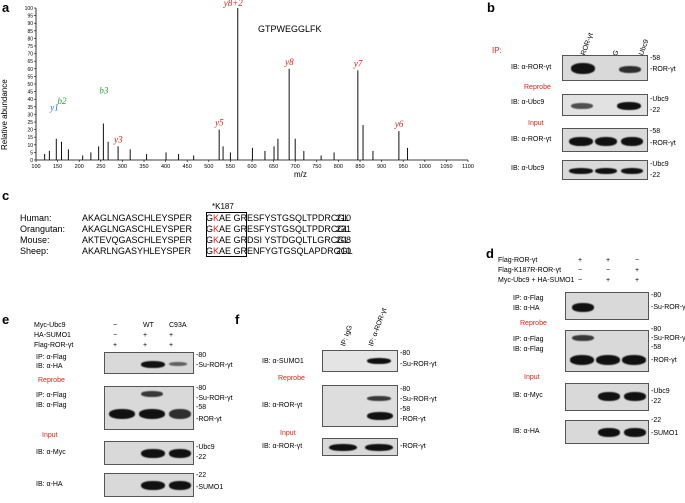 The image size is (685, 503). What do you see at coordinates (359, 167) in the screenshot?
I see `x-tick-label: 850` at bounding box center [359, 167].